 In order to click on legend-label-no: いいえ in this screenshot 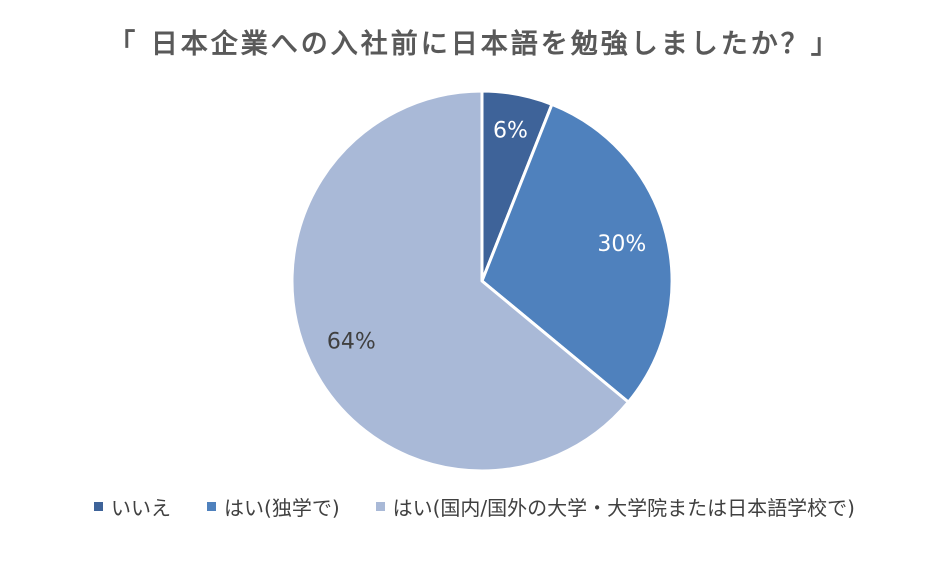, I will do `click(141, 508)`.